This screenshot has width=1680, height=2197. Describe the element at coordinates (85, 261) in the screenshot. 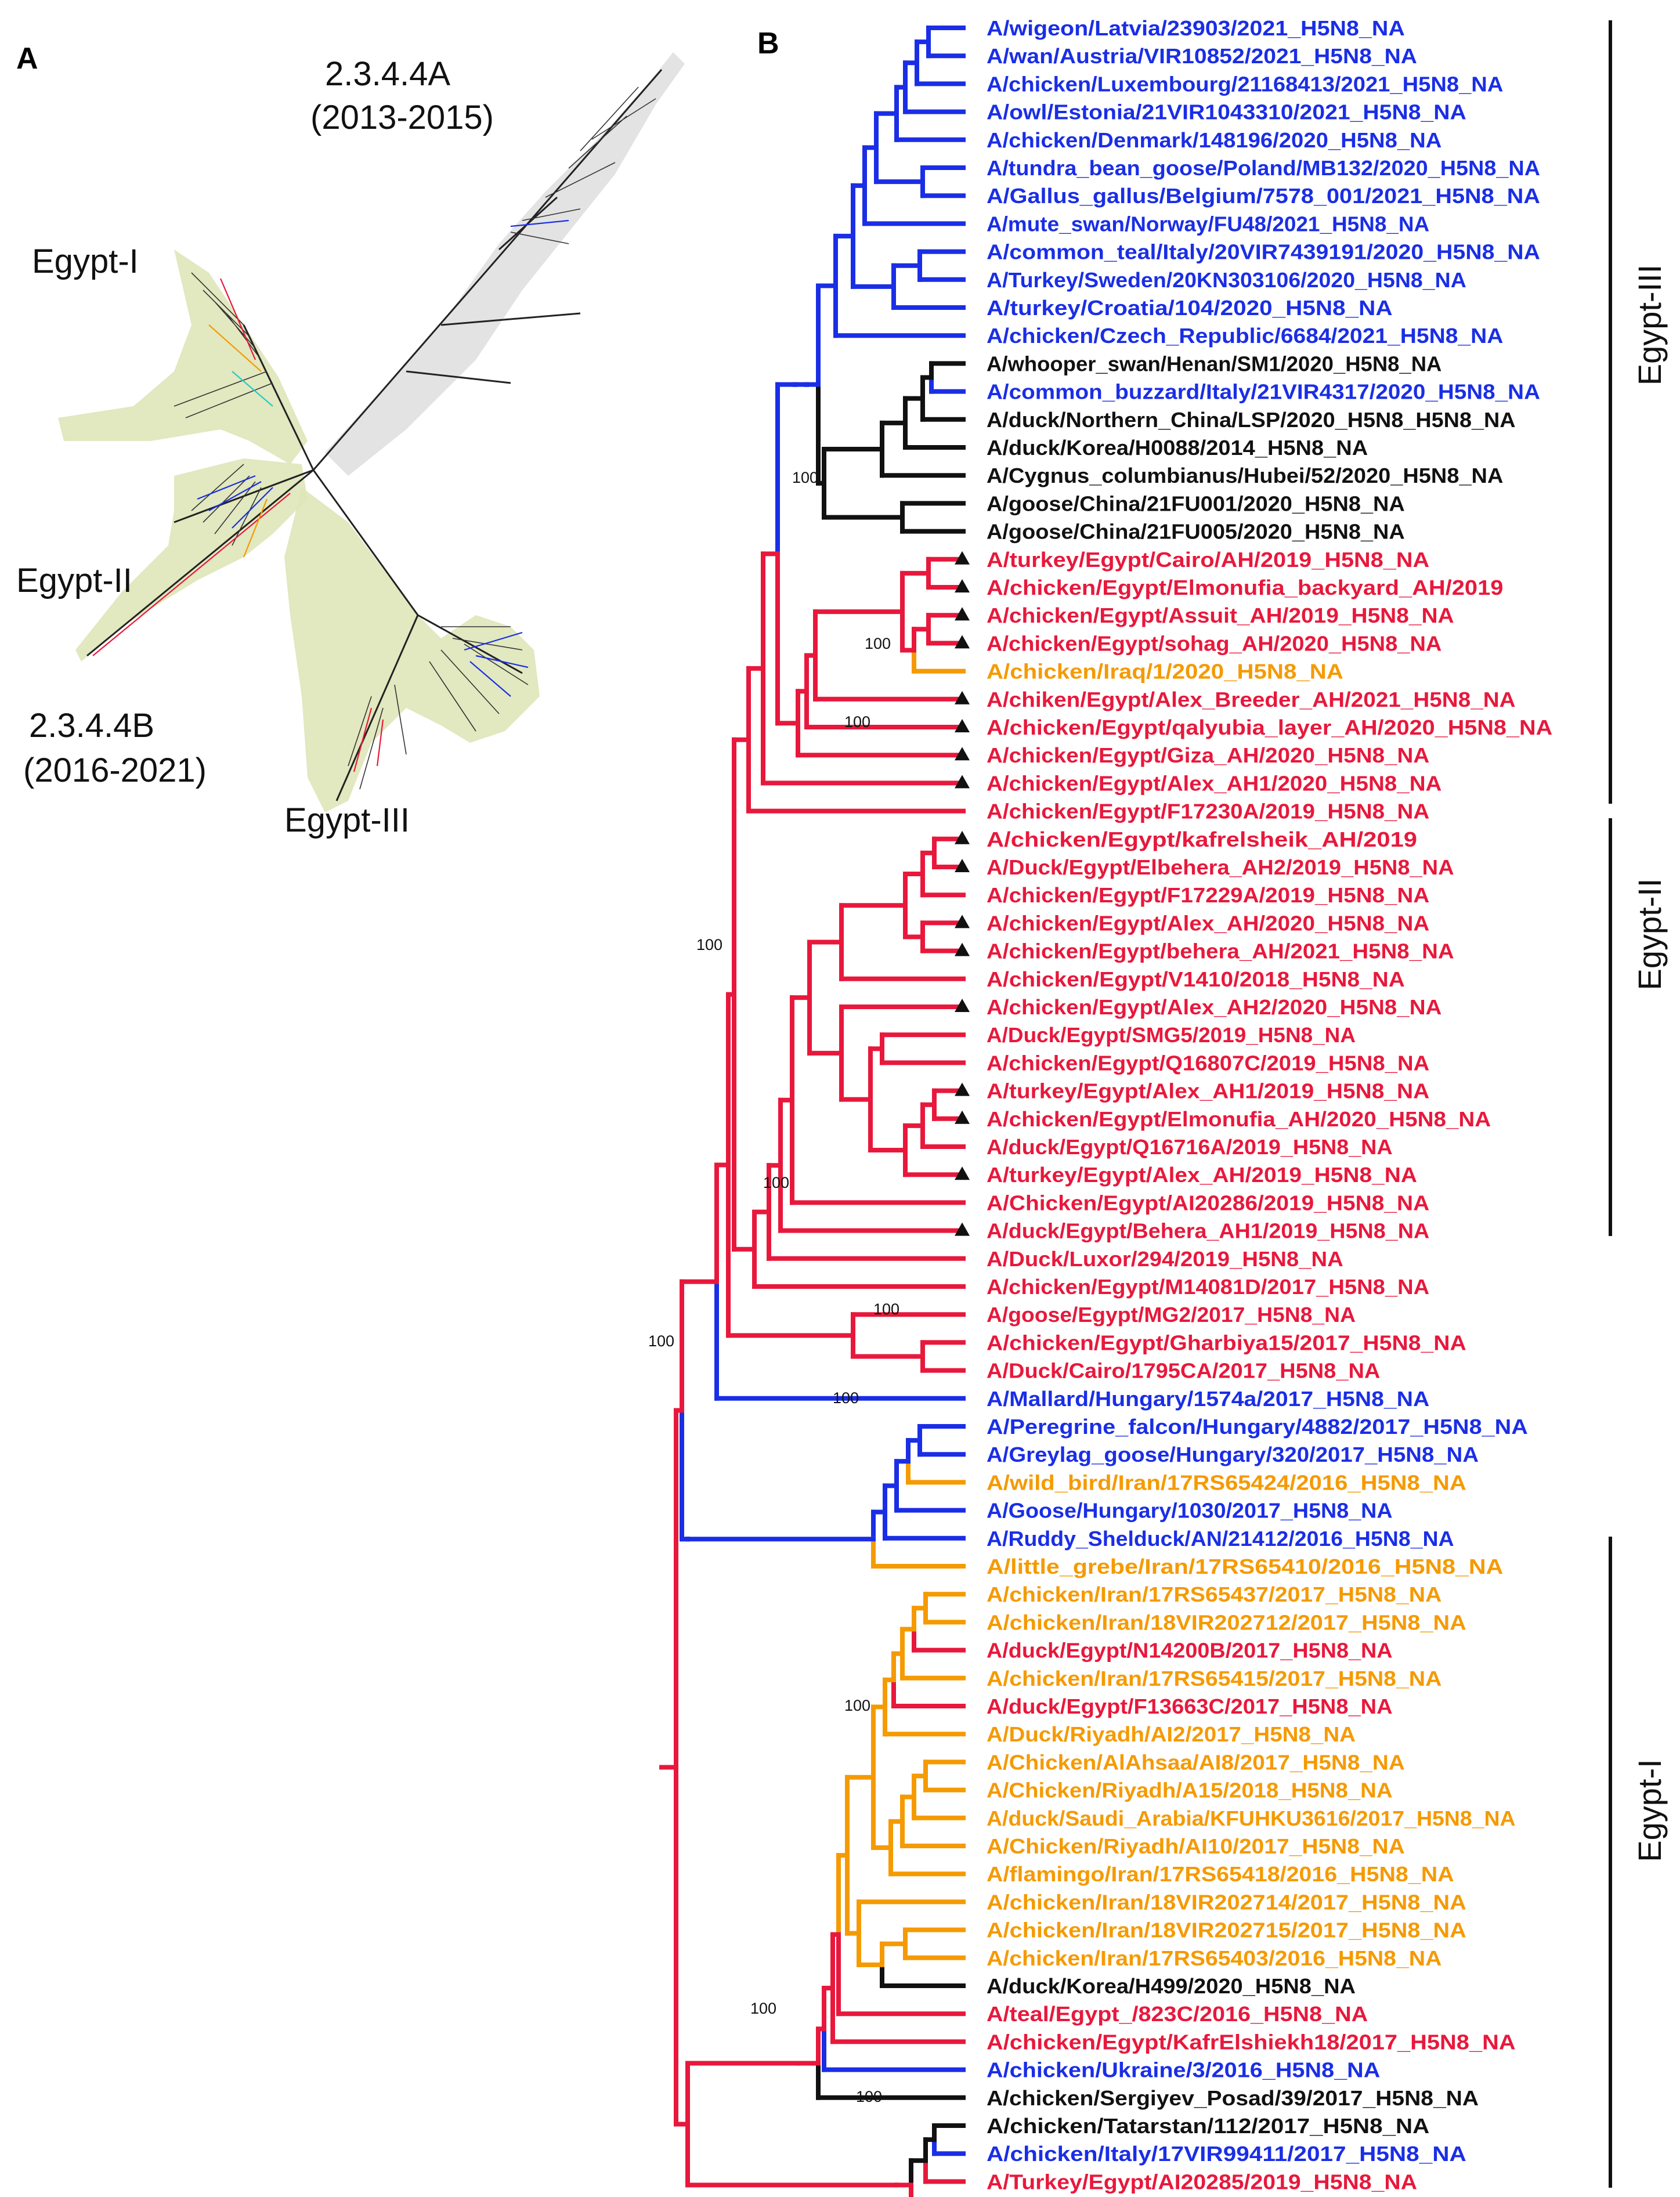

I see `label-egypt-i-a: Egypt-I` at that location.